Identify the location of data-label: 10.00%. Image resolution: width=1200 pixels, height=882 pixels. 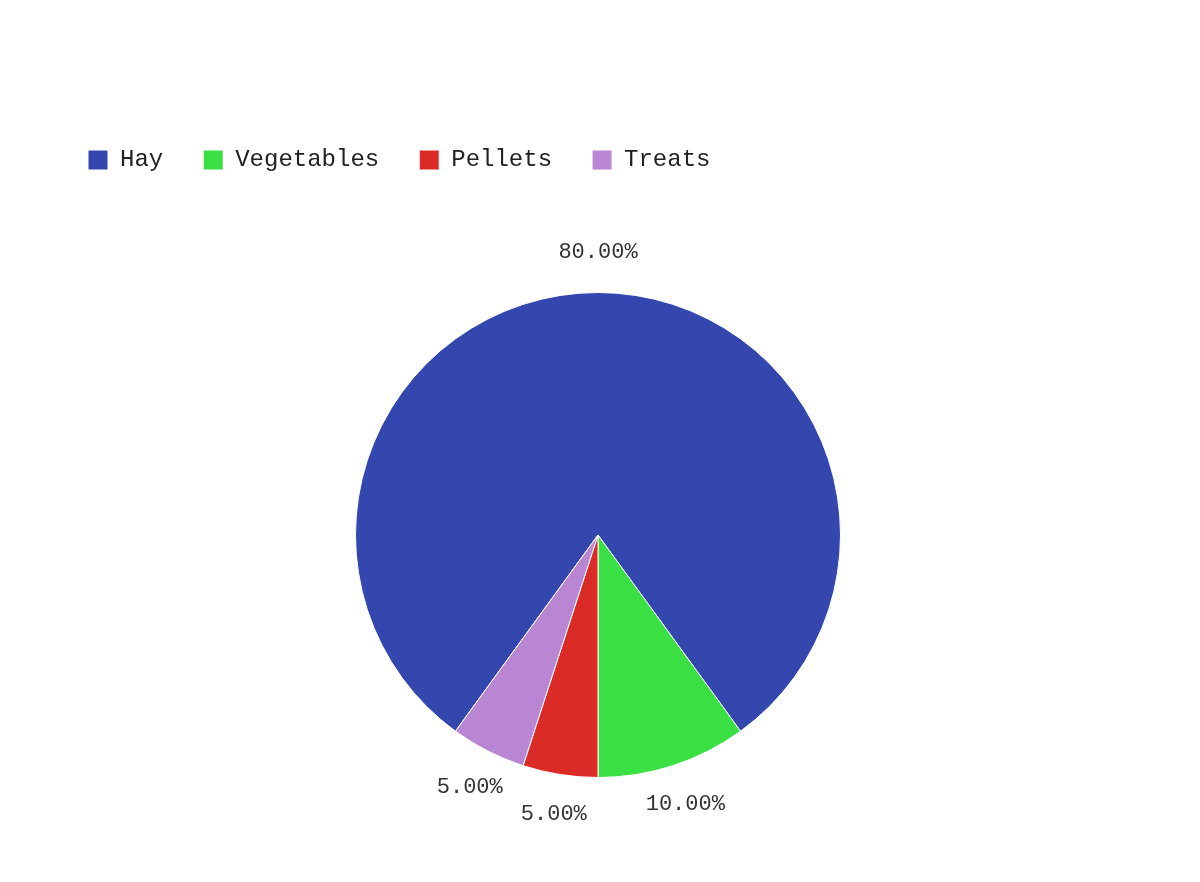
(685, 804).